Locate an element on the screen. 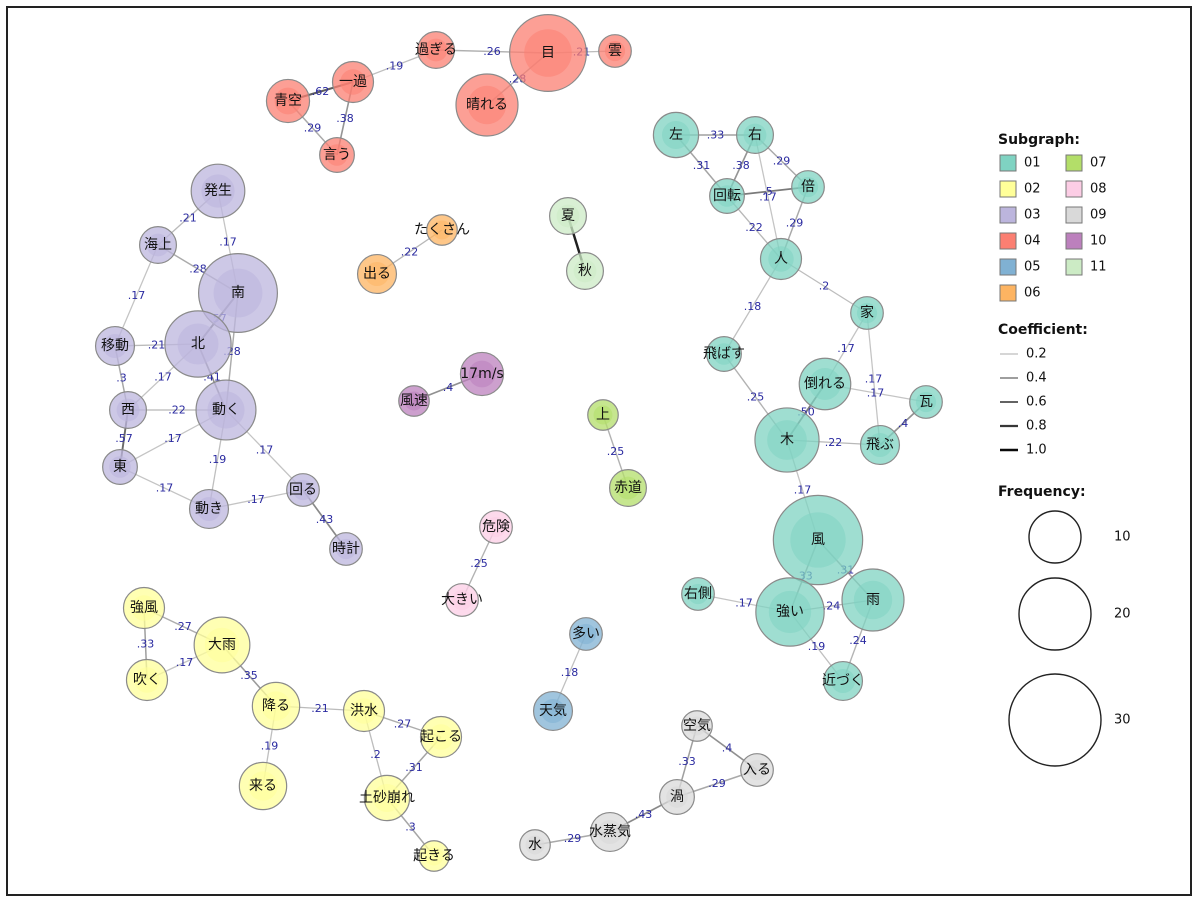  word-node: 青空 is located at coordinates (288, 101).